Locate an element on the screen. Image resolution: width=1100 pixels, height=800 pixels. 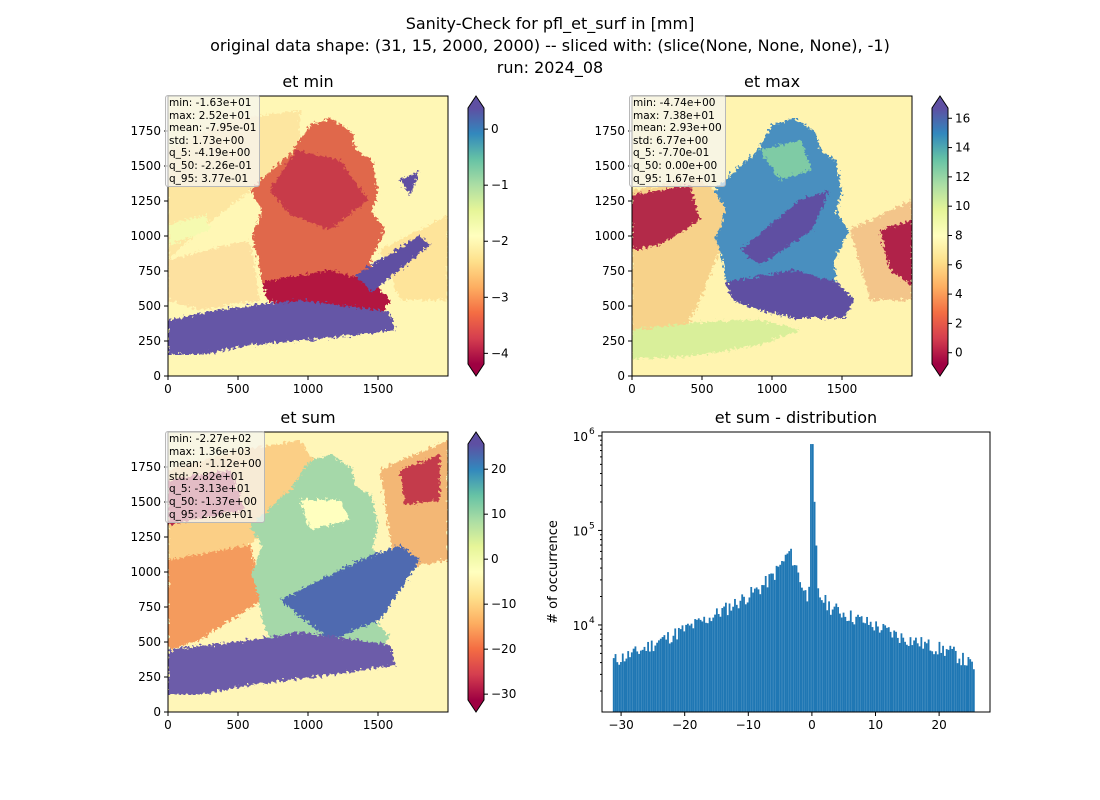
stat-std: std: 6.77e+00 is located at coordinates (671, 140).